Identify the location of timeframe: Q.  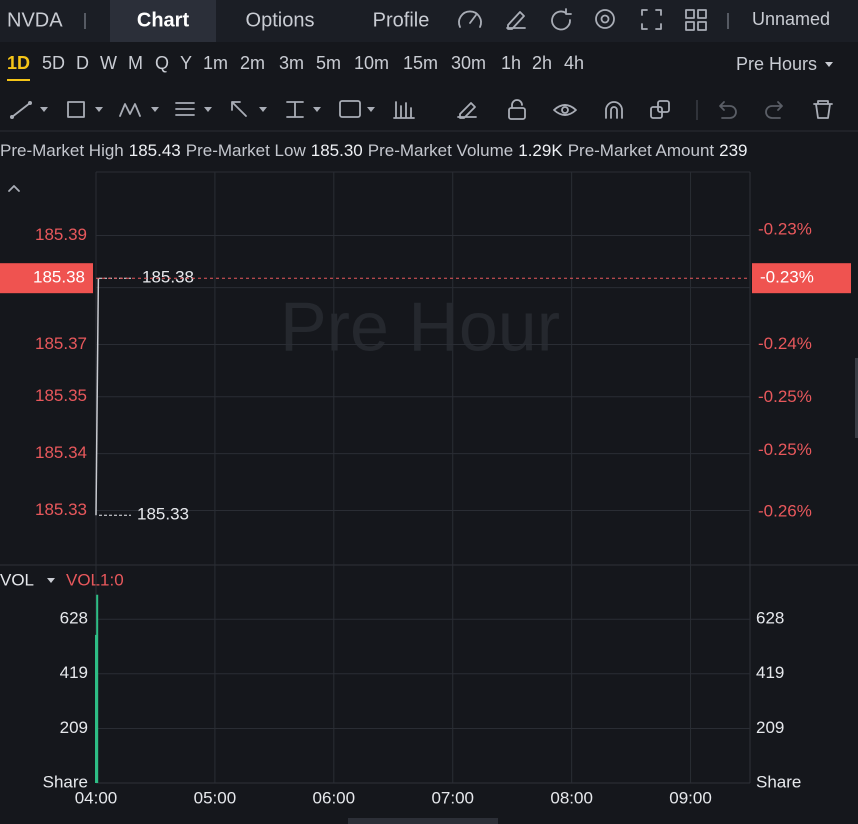
(162, 63).